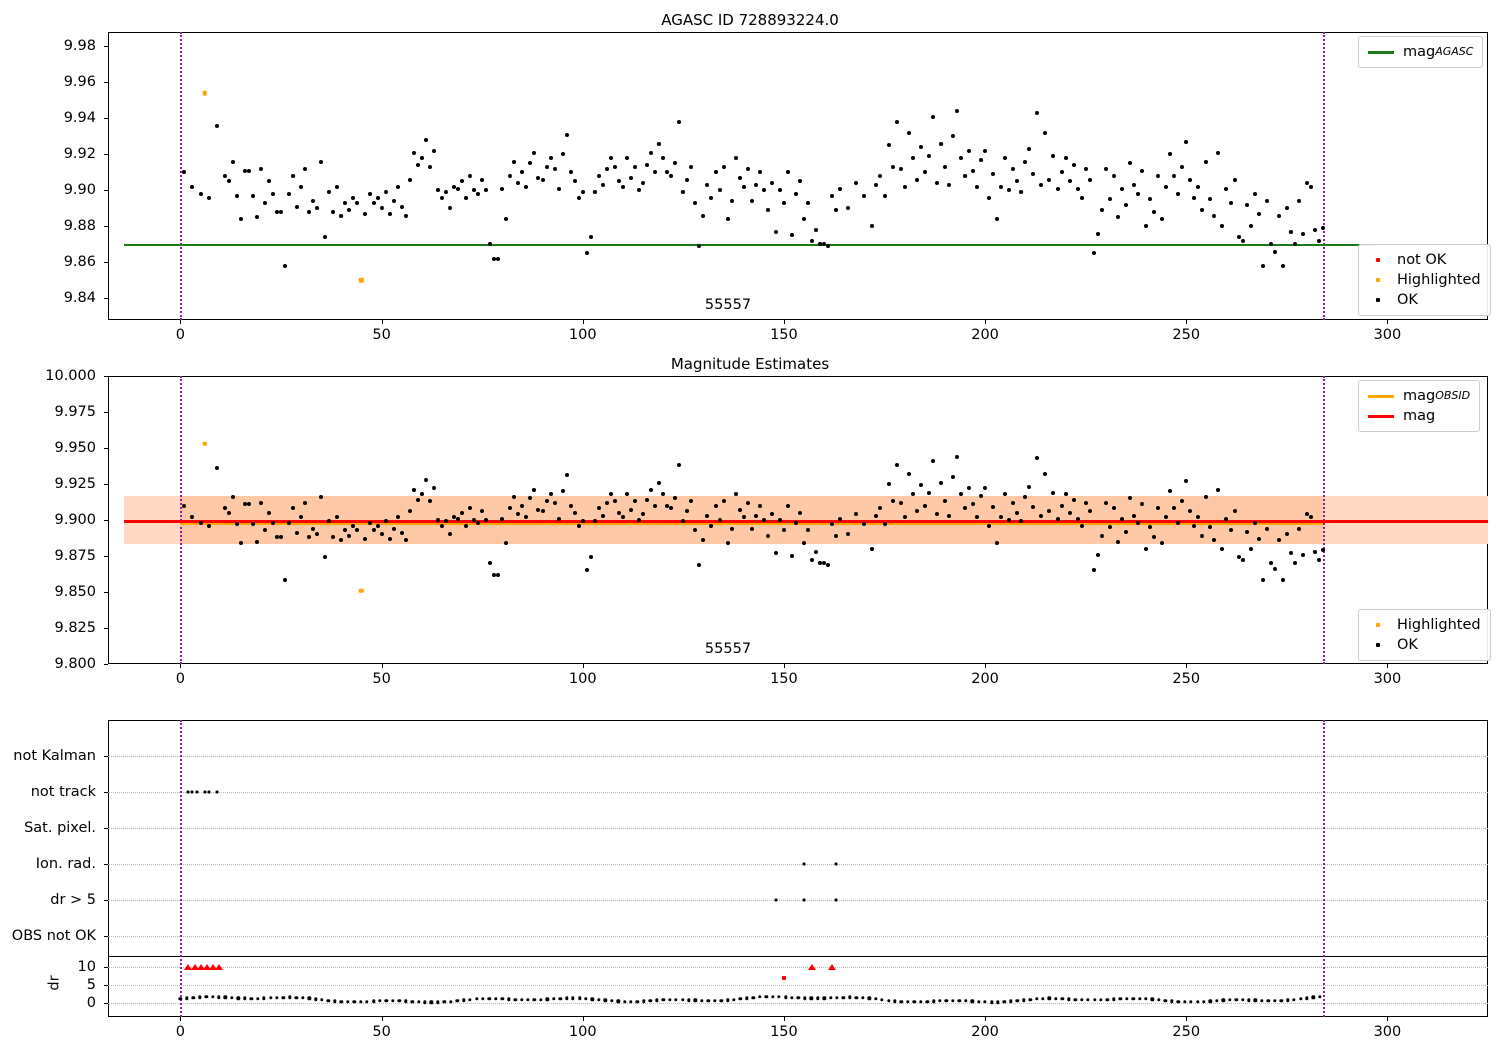 Image resolution: width=1500 pixels, height=1050 pixels. I want to click on dr-clipped-marker, so click(812, 967).